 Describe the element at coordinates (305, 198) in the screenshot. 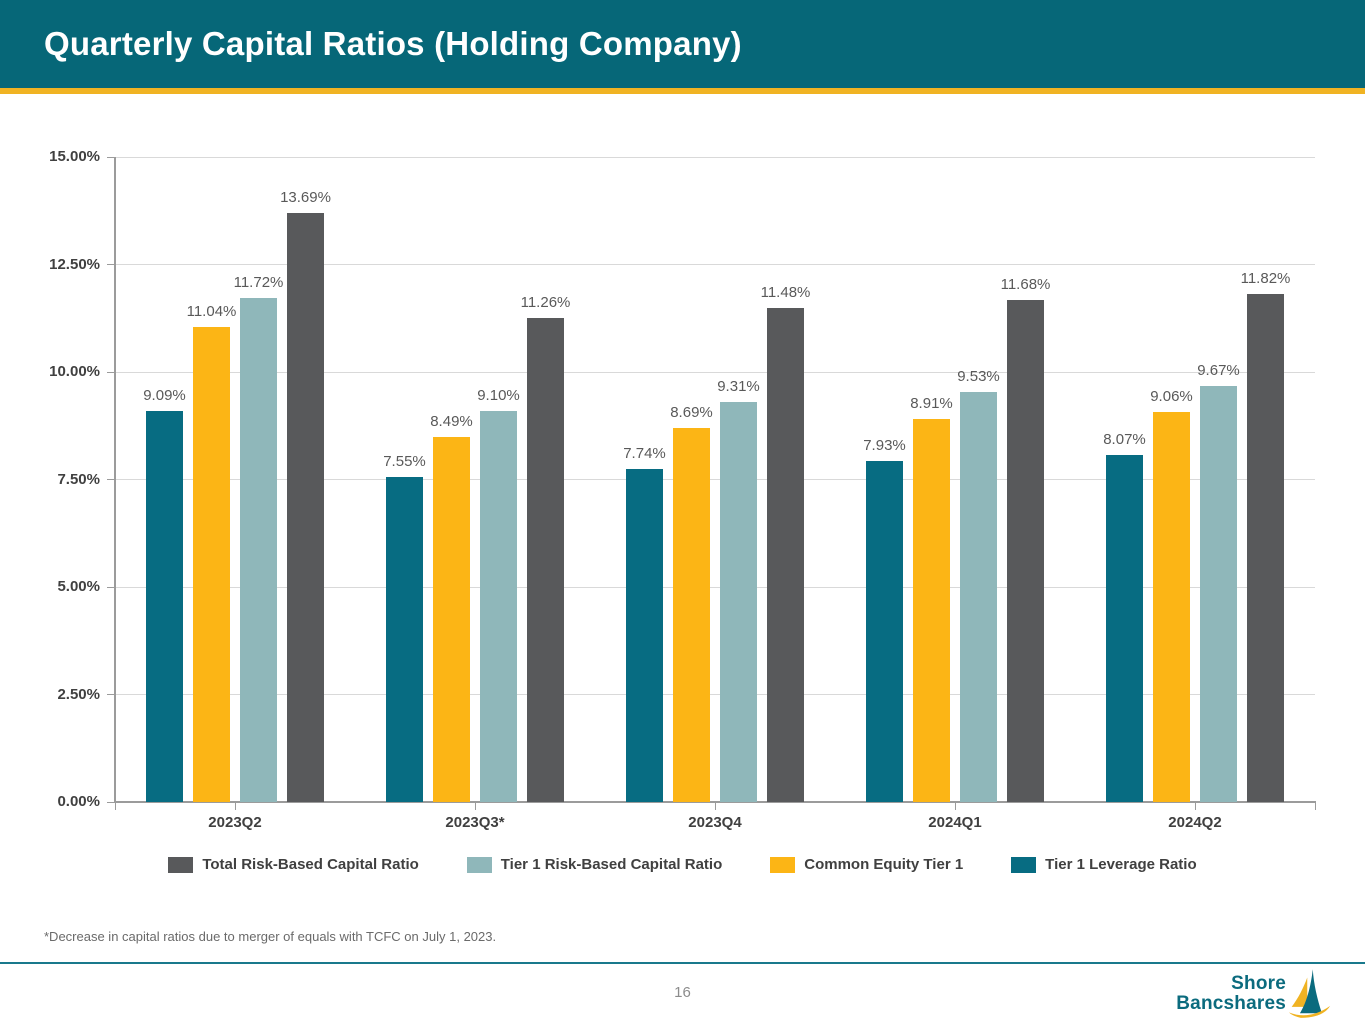

I see `bar-value-label: 13.69%` at that location.